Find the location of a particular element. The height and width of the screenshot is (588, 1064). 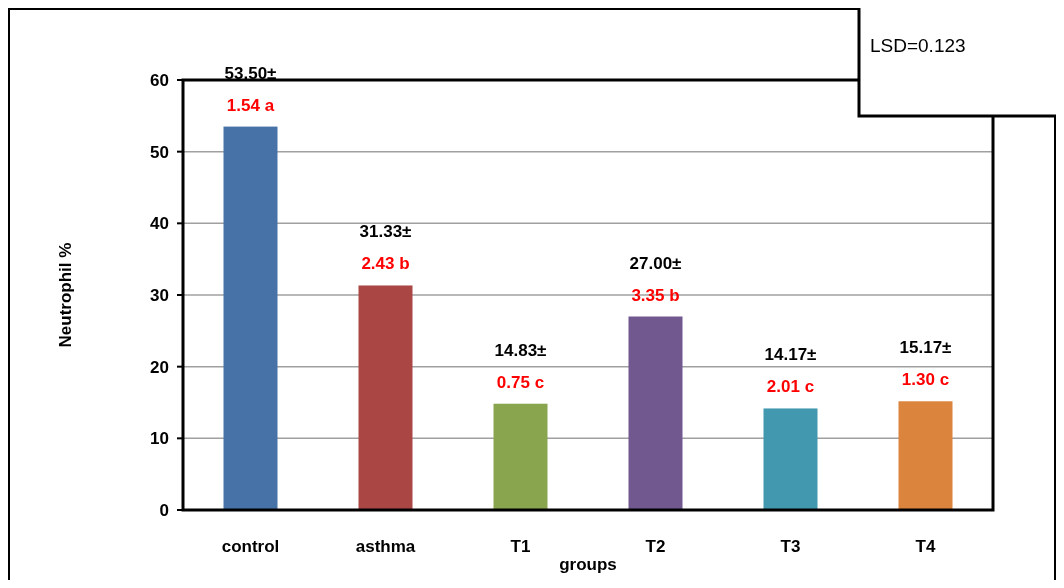

x-tick-label: T2 is located at coordinates (655, 546).